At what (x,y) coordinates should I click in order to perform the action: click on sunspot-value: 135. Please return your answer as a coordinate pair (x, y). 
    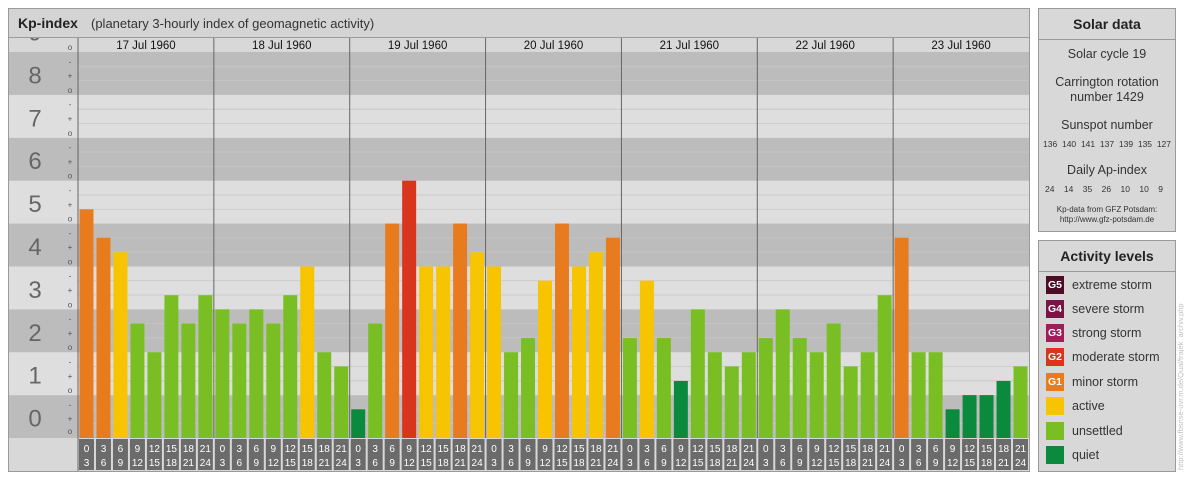
    Looking at the image, I should click on (1145, 144).